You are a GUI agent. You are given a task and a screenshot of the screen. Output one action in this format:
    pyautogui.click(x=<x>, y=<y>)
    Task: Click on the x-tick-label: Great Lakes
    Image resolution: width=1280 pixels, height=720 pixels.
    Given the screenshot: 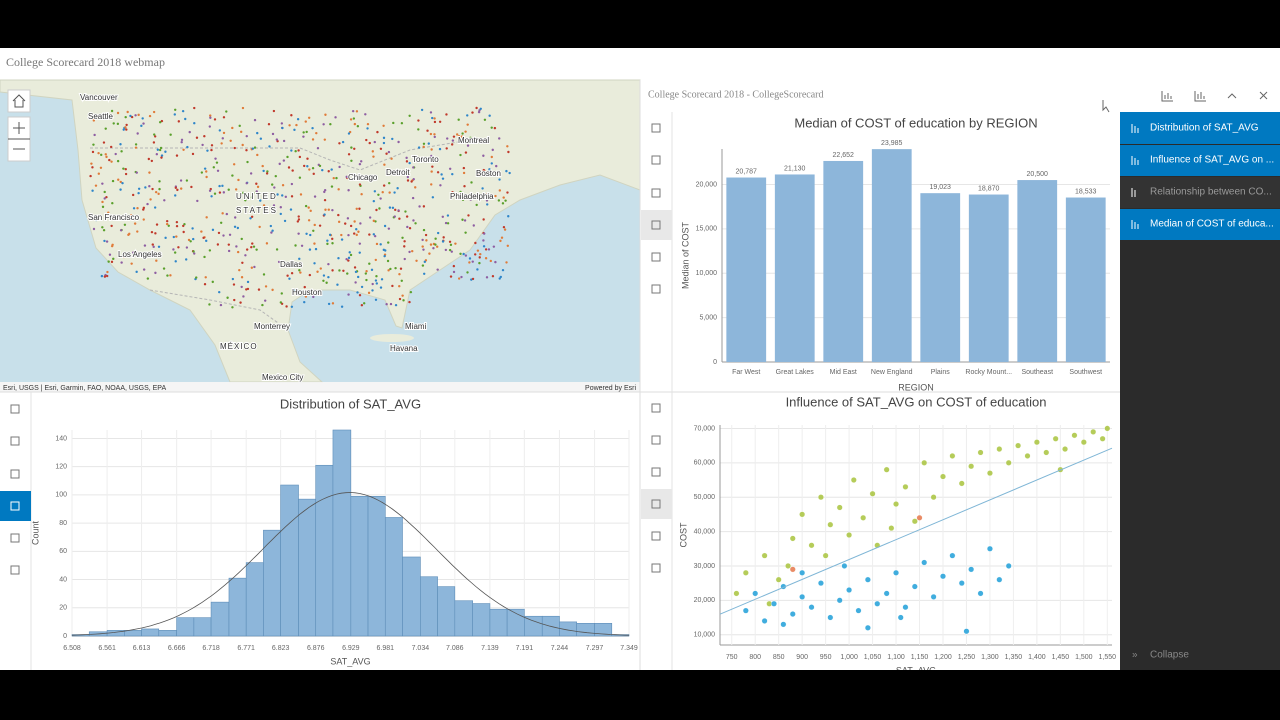 What is the action you would take?
    pyautogui.click(x=795, y=372)
    